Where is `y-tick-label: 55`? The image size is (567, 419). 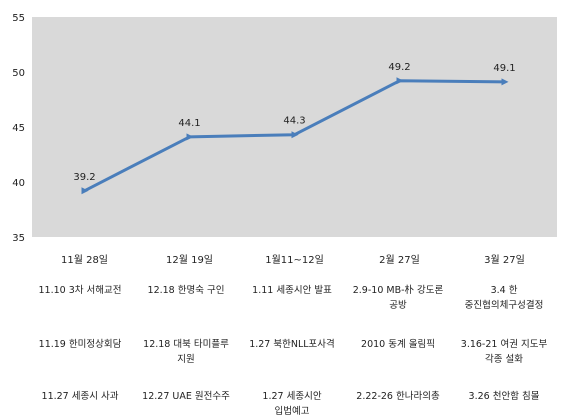 y-tick-label: 55 is located at coordinates (18, 18).